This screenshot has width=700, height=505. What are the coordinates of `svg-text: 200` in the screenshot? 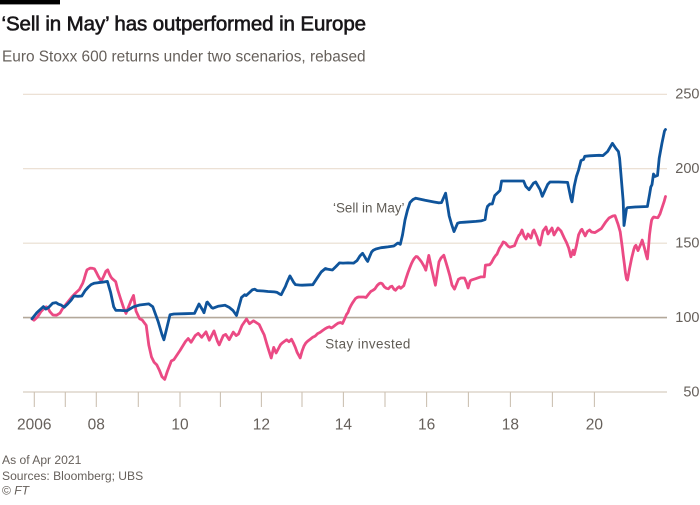 It's located at (687, 169).